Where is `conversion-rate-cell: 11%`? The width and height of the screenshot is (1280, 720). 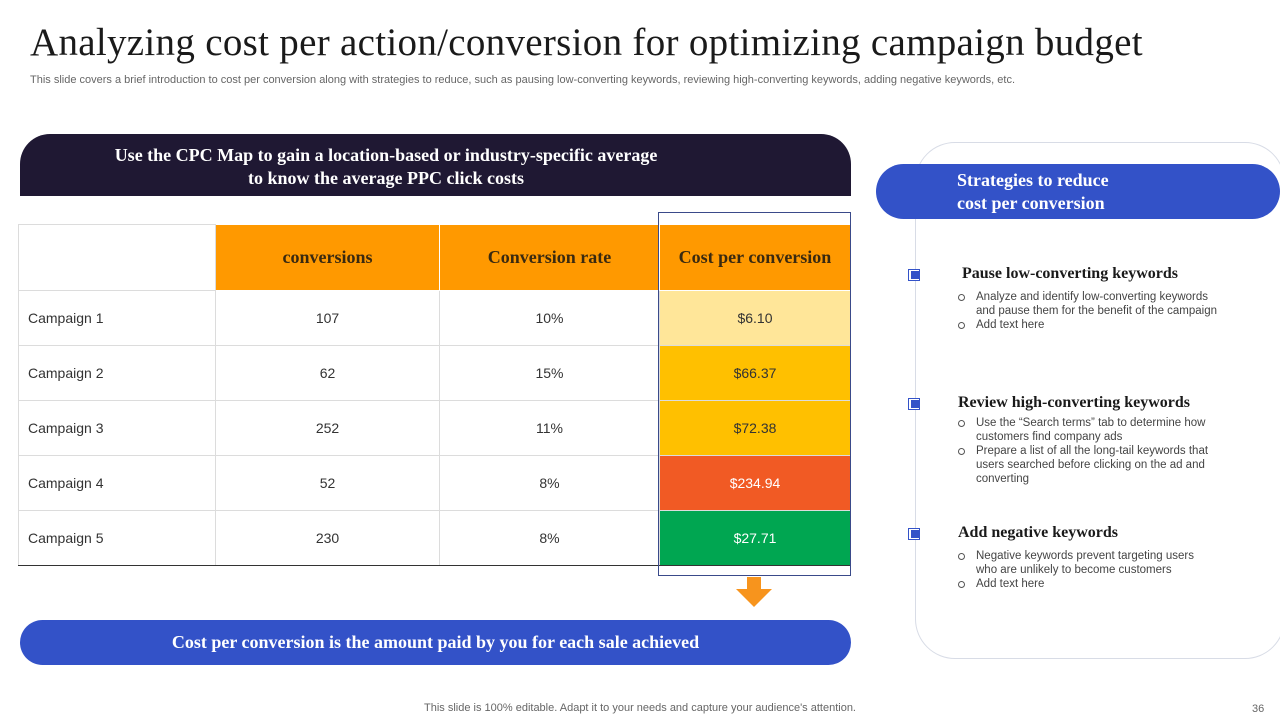
conversion-rate-cell: 11% is located at coordinates (549, 428).